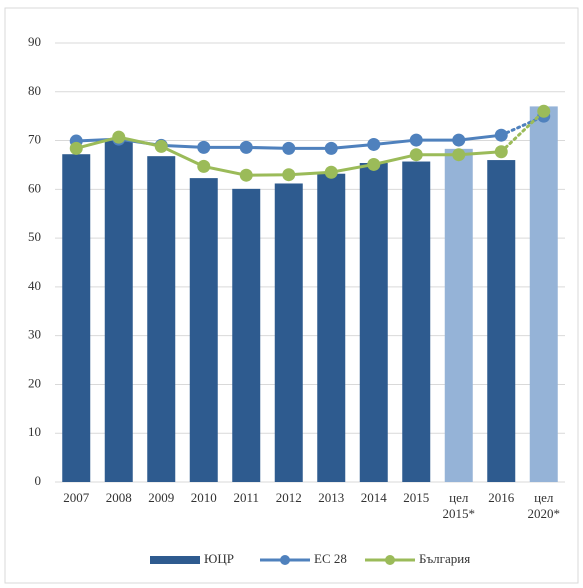  Describe the element at coordinates (34, 187) in the screenshot. I see `y-tick-label: 60` at that location.